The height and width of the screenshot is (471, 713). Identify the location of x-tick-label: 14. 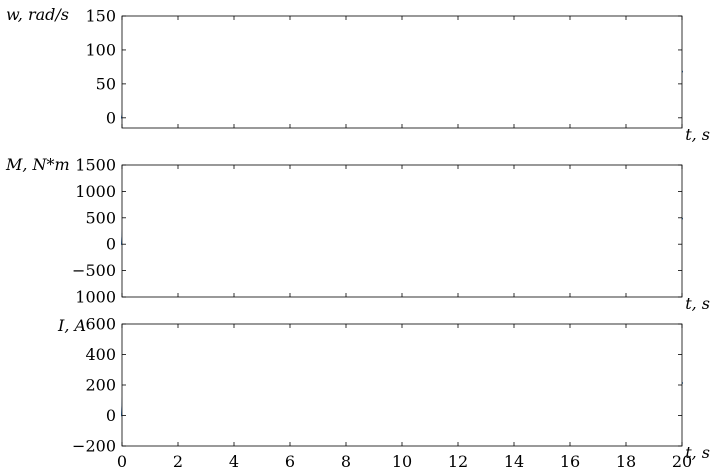
(514, 461).